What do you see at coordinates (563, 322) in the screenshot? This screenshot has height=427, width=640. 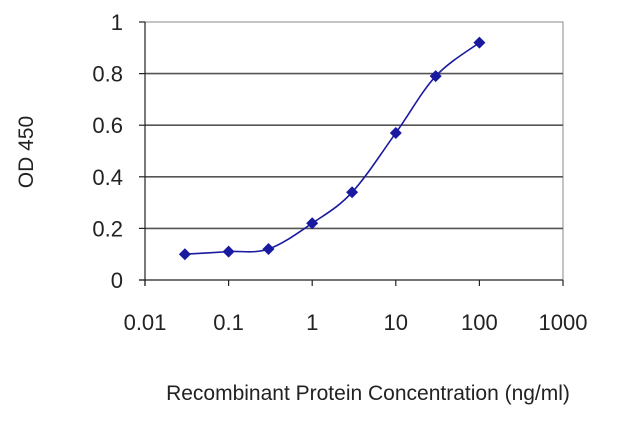 I see `x-tick-label-5: 1000` at bounding box center [563, 322].